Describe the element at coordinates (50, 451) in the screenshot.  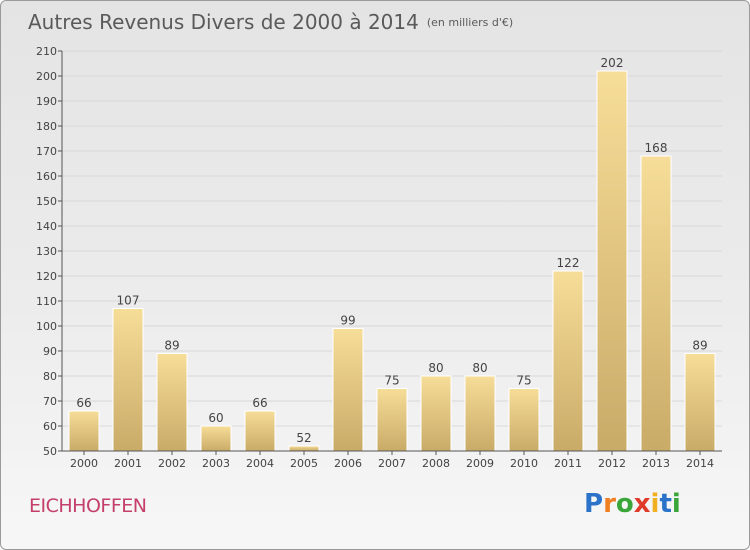
I see `y-tick-label: 50` at that location.